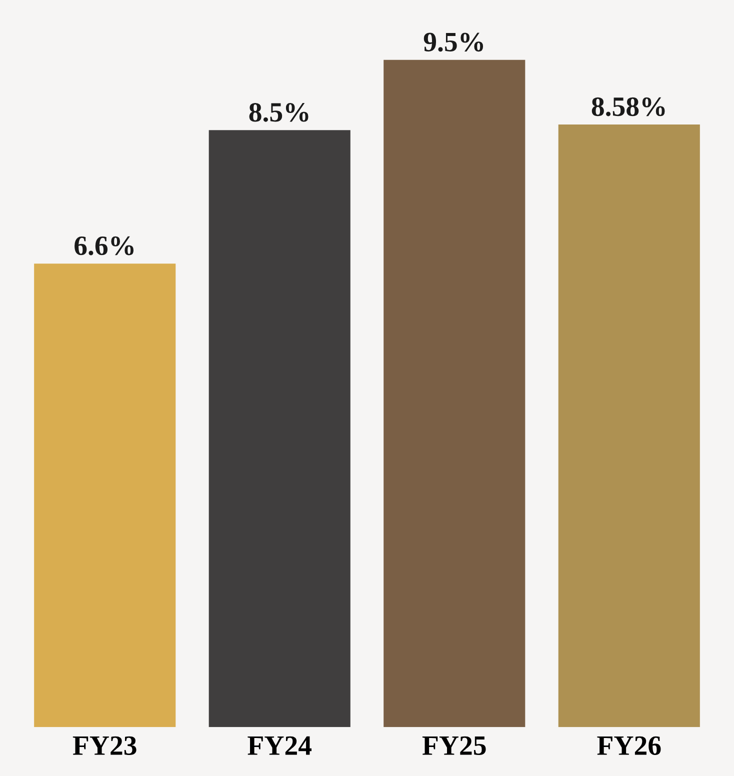 This screenshot has width=734, height=776. Describe the element at coordinates (629, 745) in the screenshot. I see `x-tick-label: FY26` at that location.